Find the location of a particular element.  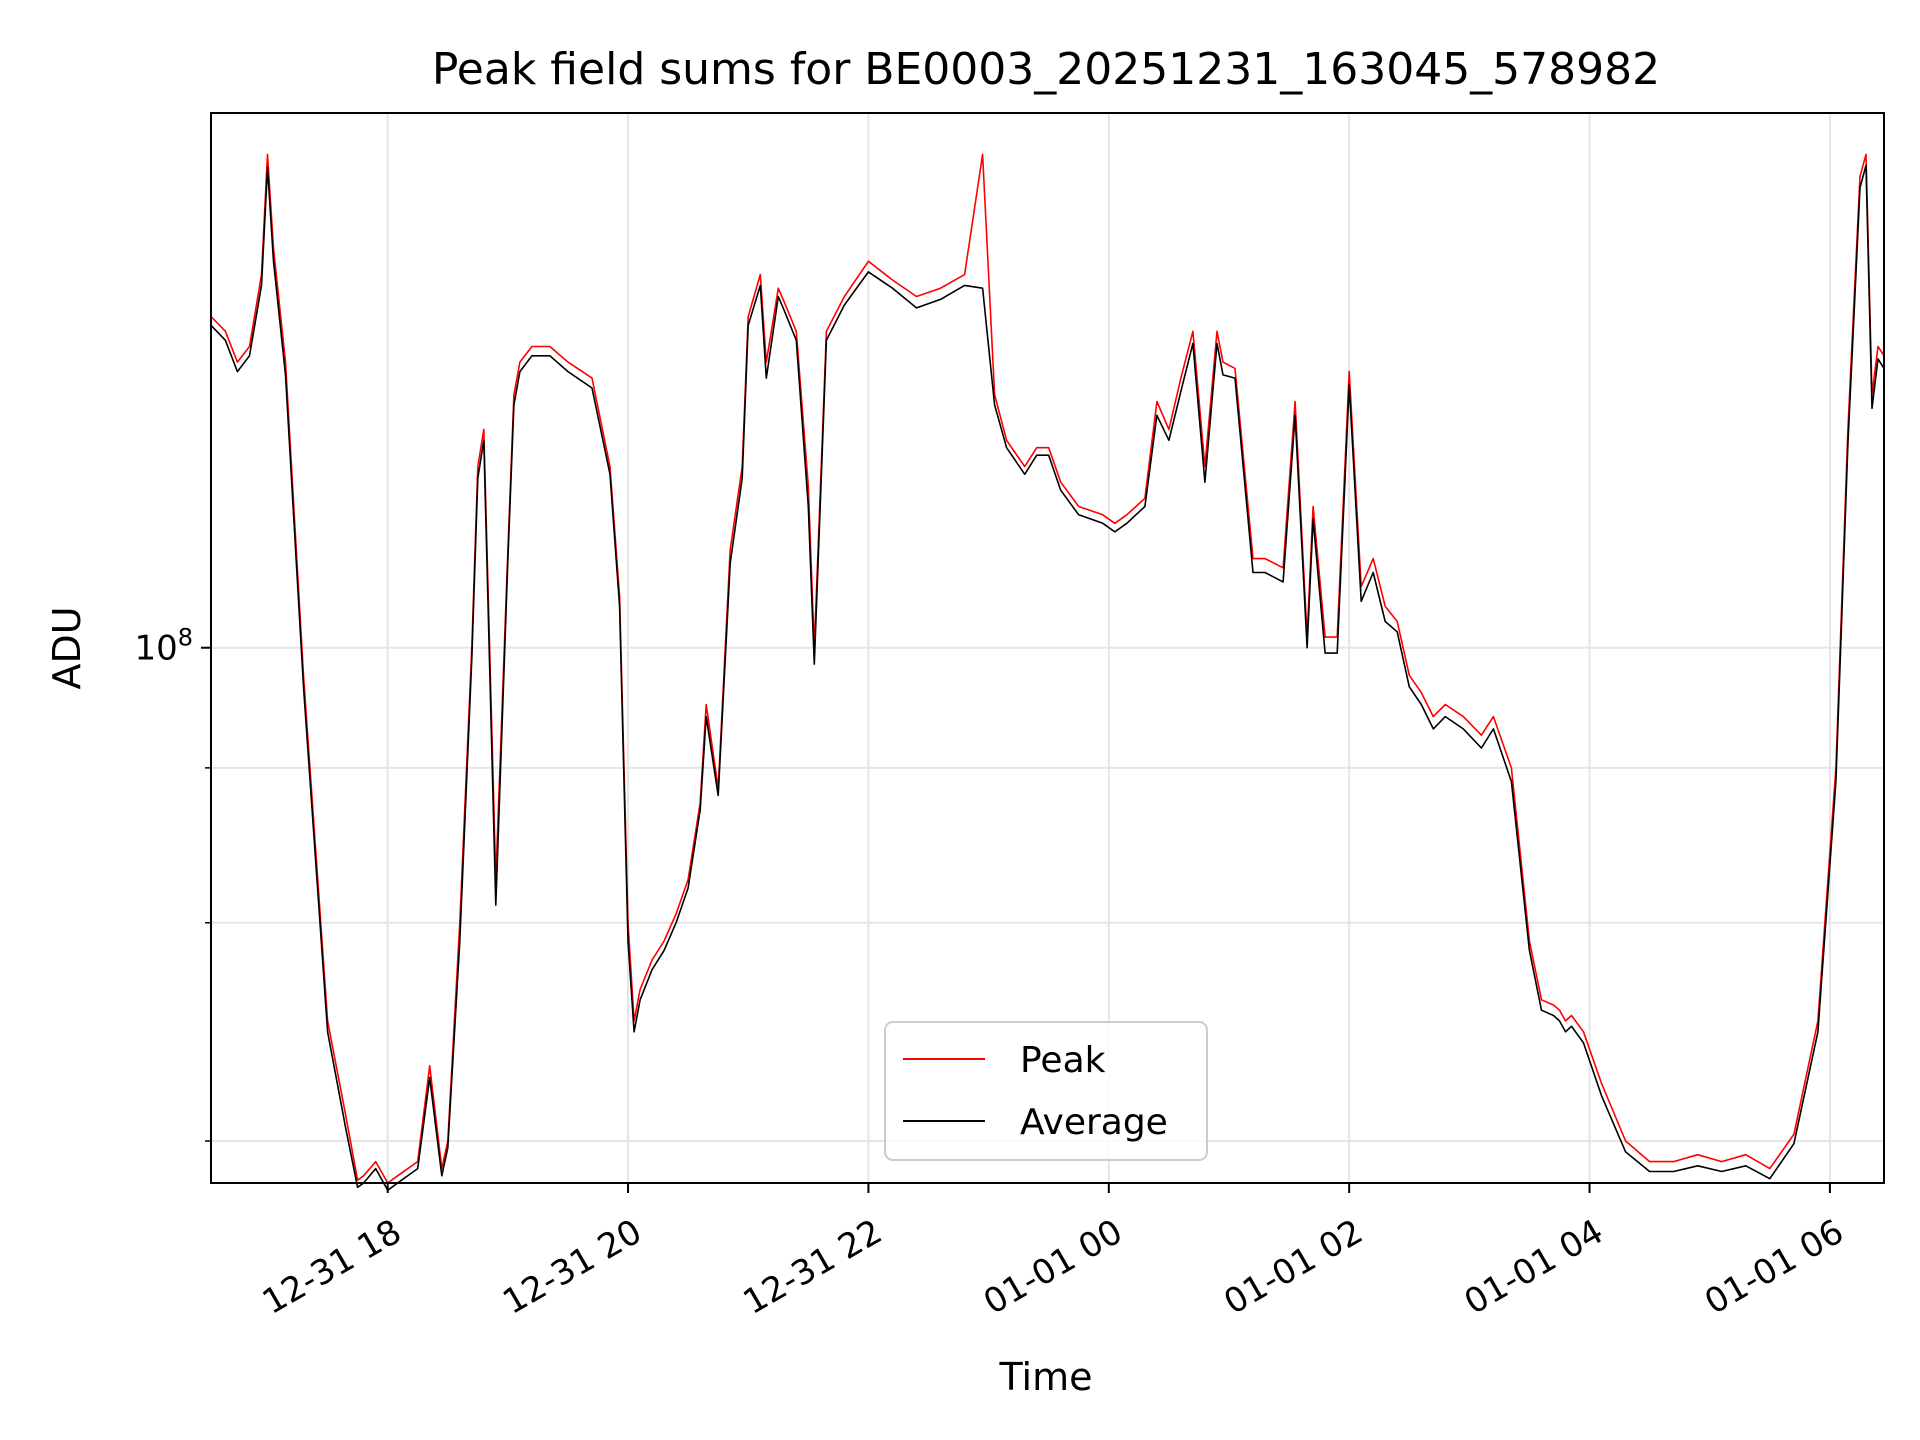

legend-box is located at coordinates (1046, 1091).